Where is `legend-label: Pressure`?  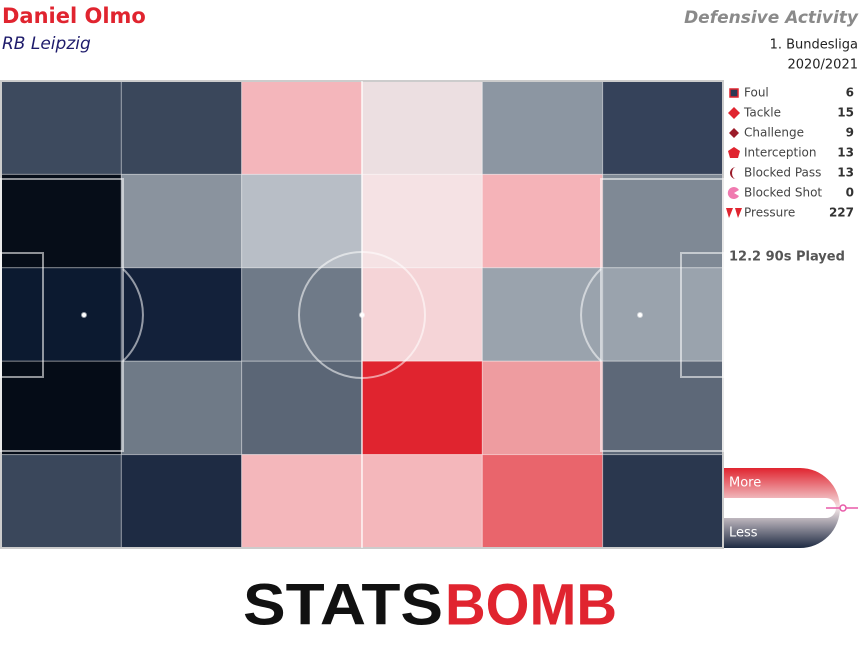 legend-label: Pressure is located at coordinates (769, 213).